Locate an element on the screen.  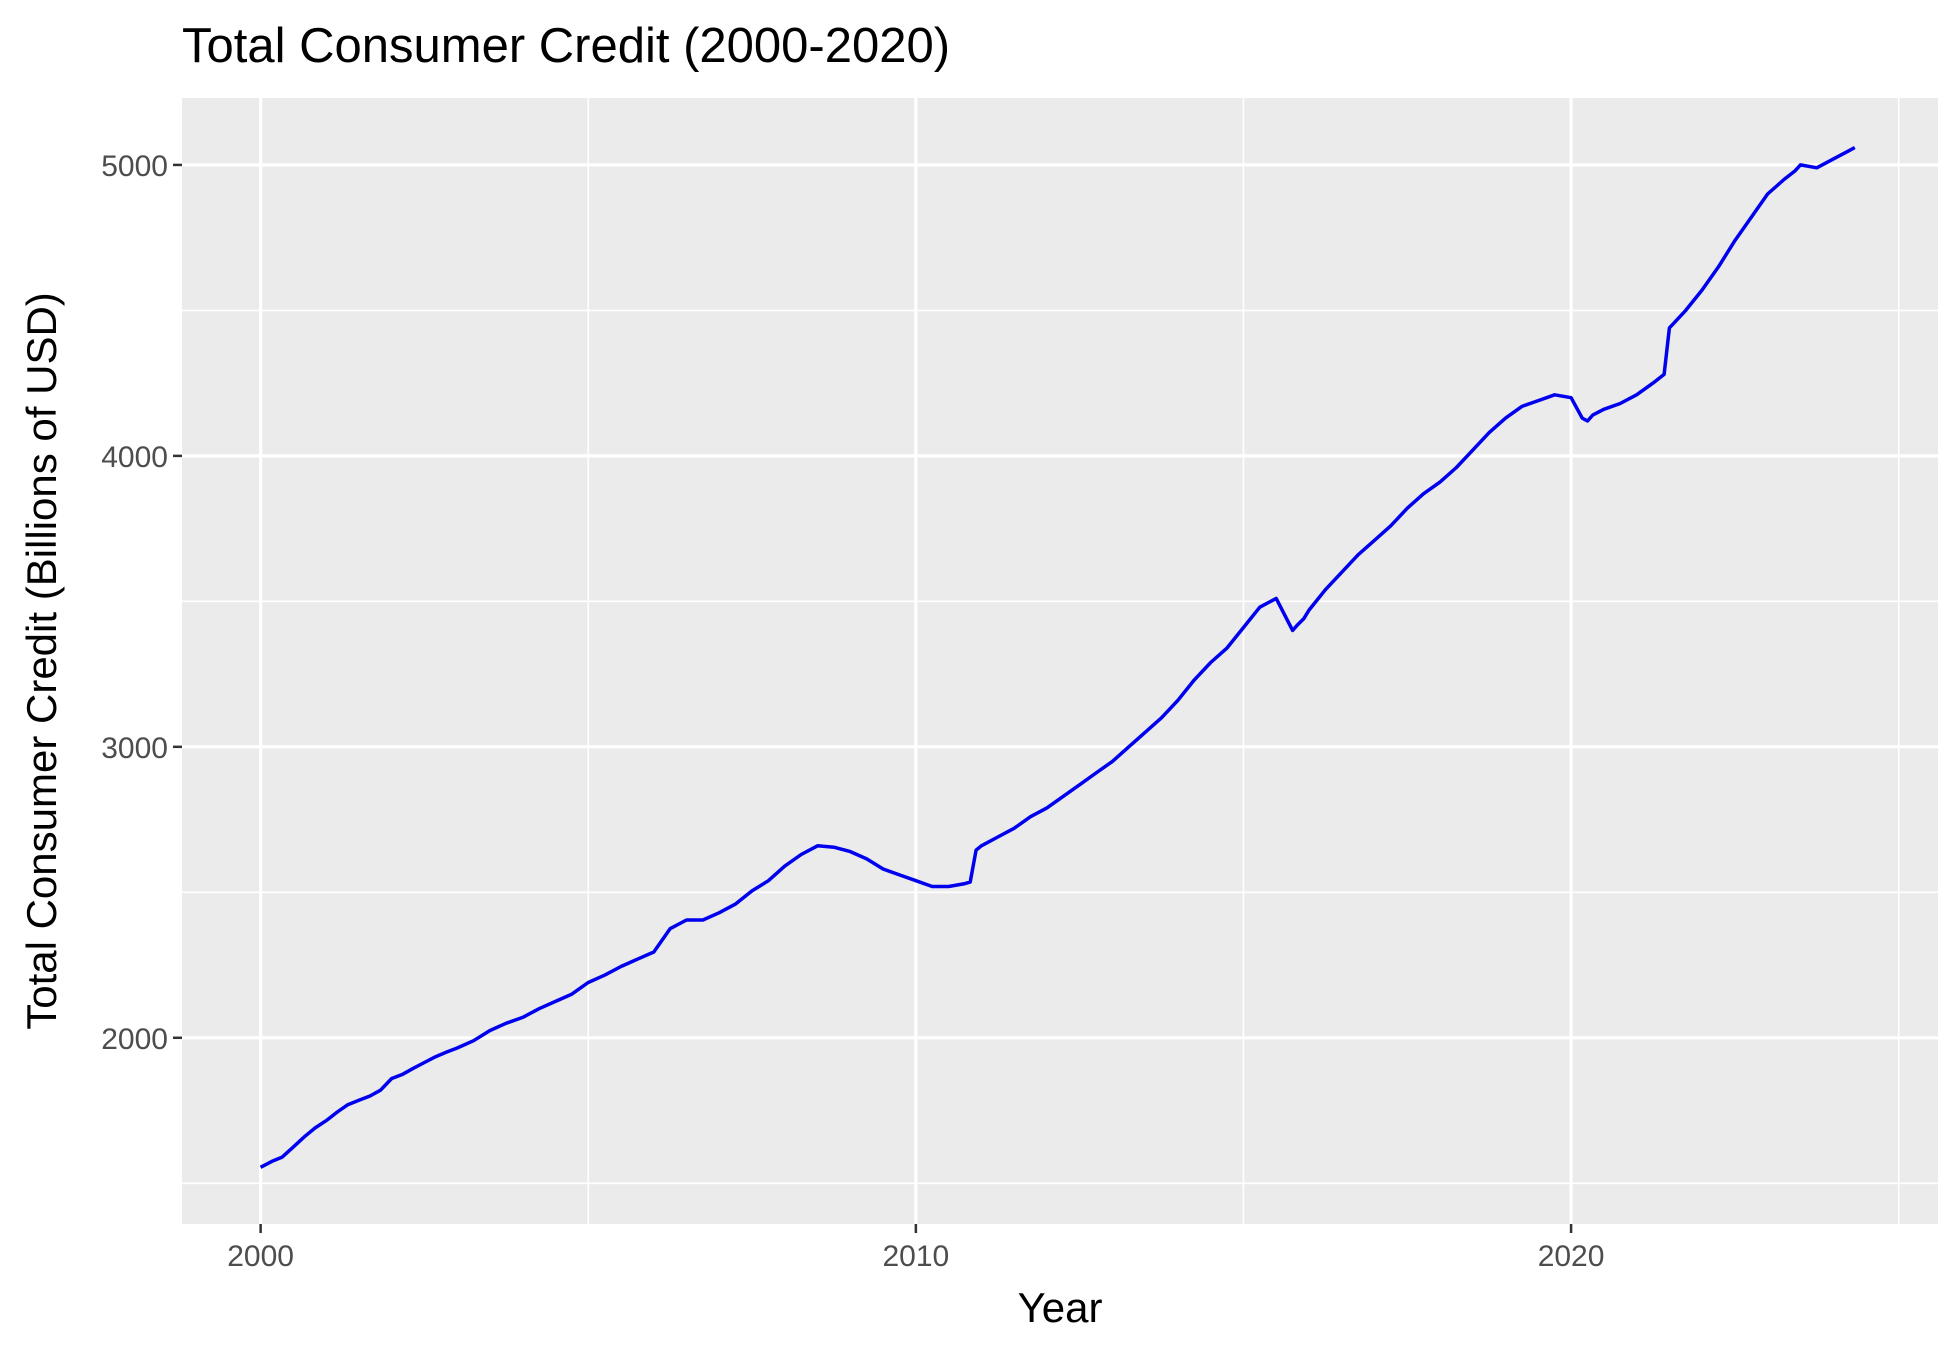
y-tick-label-4000: 4000 is located at coordinates (134, 457).